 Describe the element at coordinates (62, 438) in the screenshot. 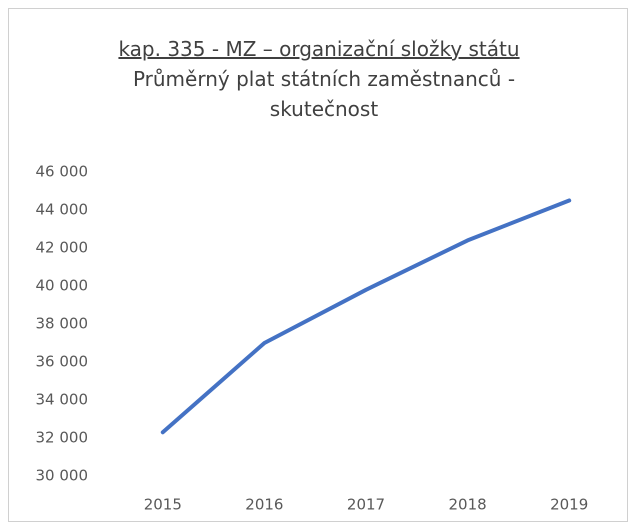

I see `y-tick-label: 32 000` at that location.